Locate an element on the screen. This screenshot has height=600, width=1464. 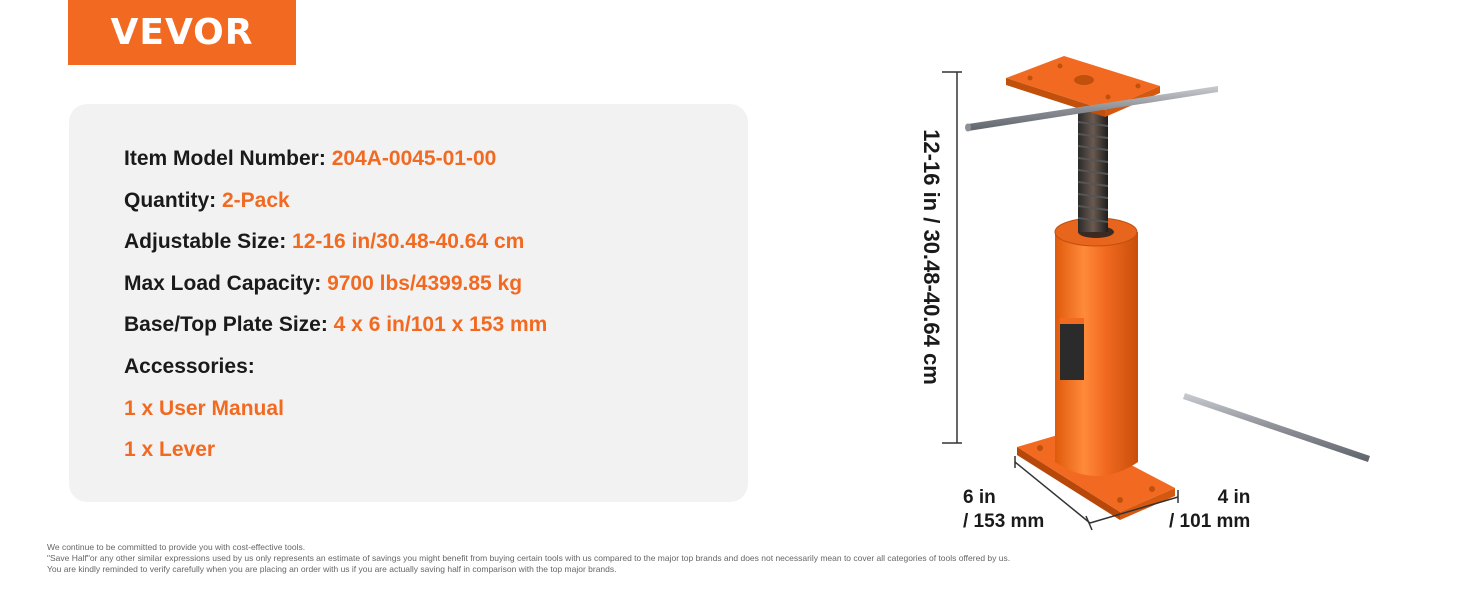
spec-adjustable-size: Adjustable Size: 12-16 in/30.48-40.64 cm is located at coordinates (335, 250).